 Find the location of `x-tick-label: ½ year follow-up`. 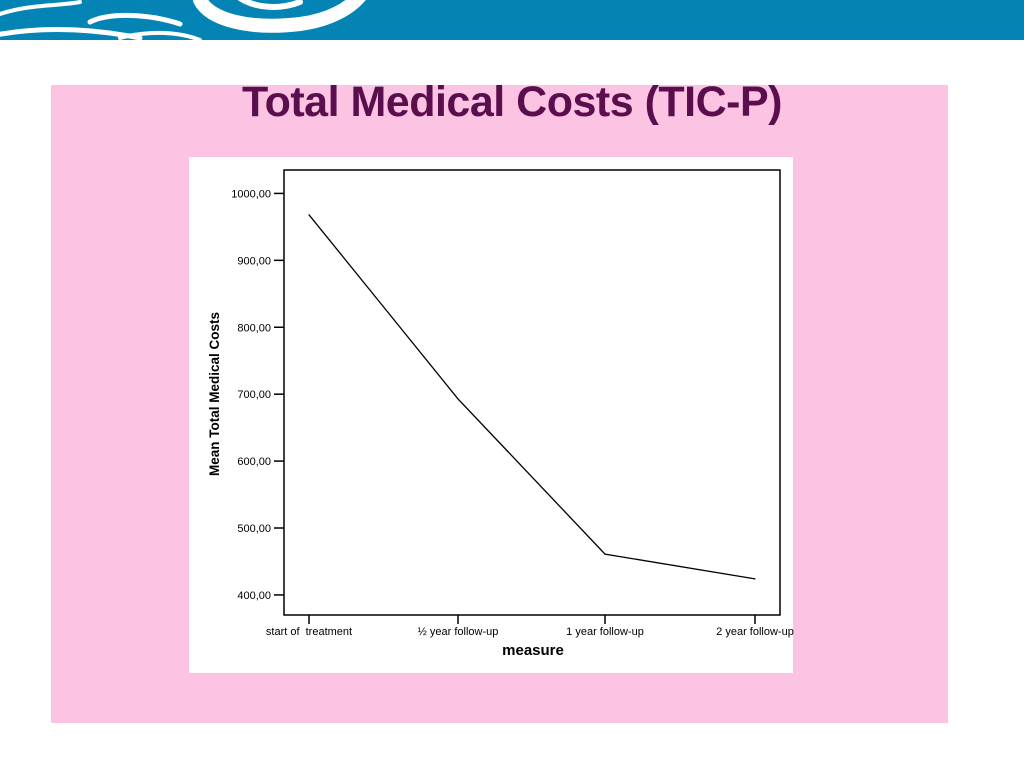

x-tick-label: ½ year follow-up is located at coordinates (458, 632).